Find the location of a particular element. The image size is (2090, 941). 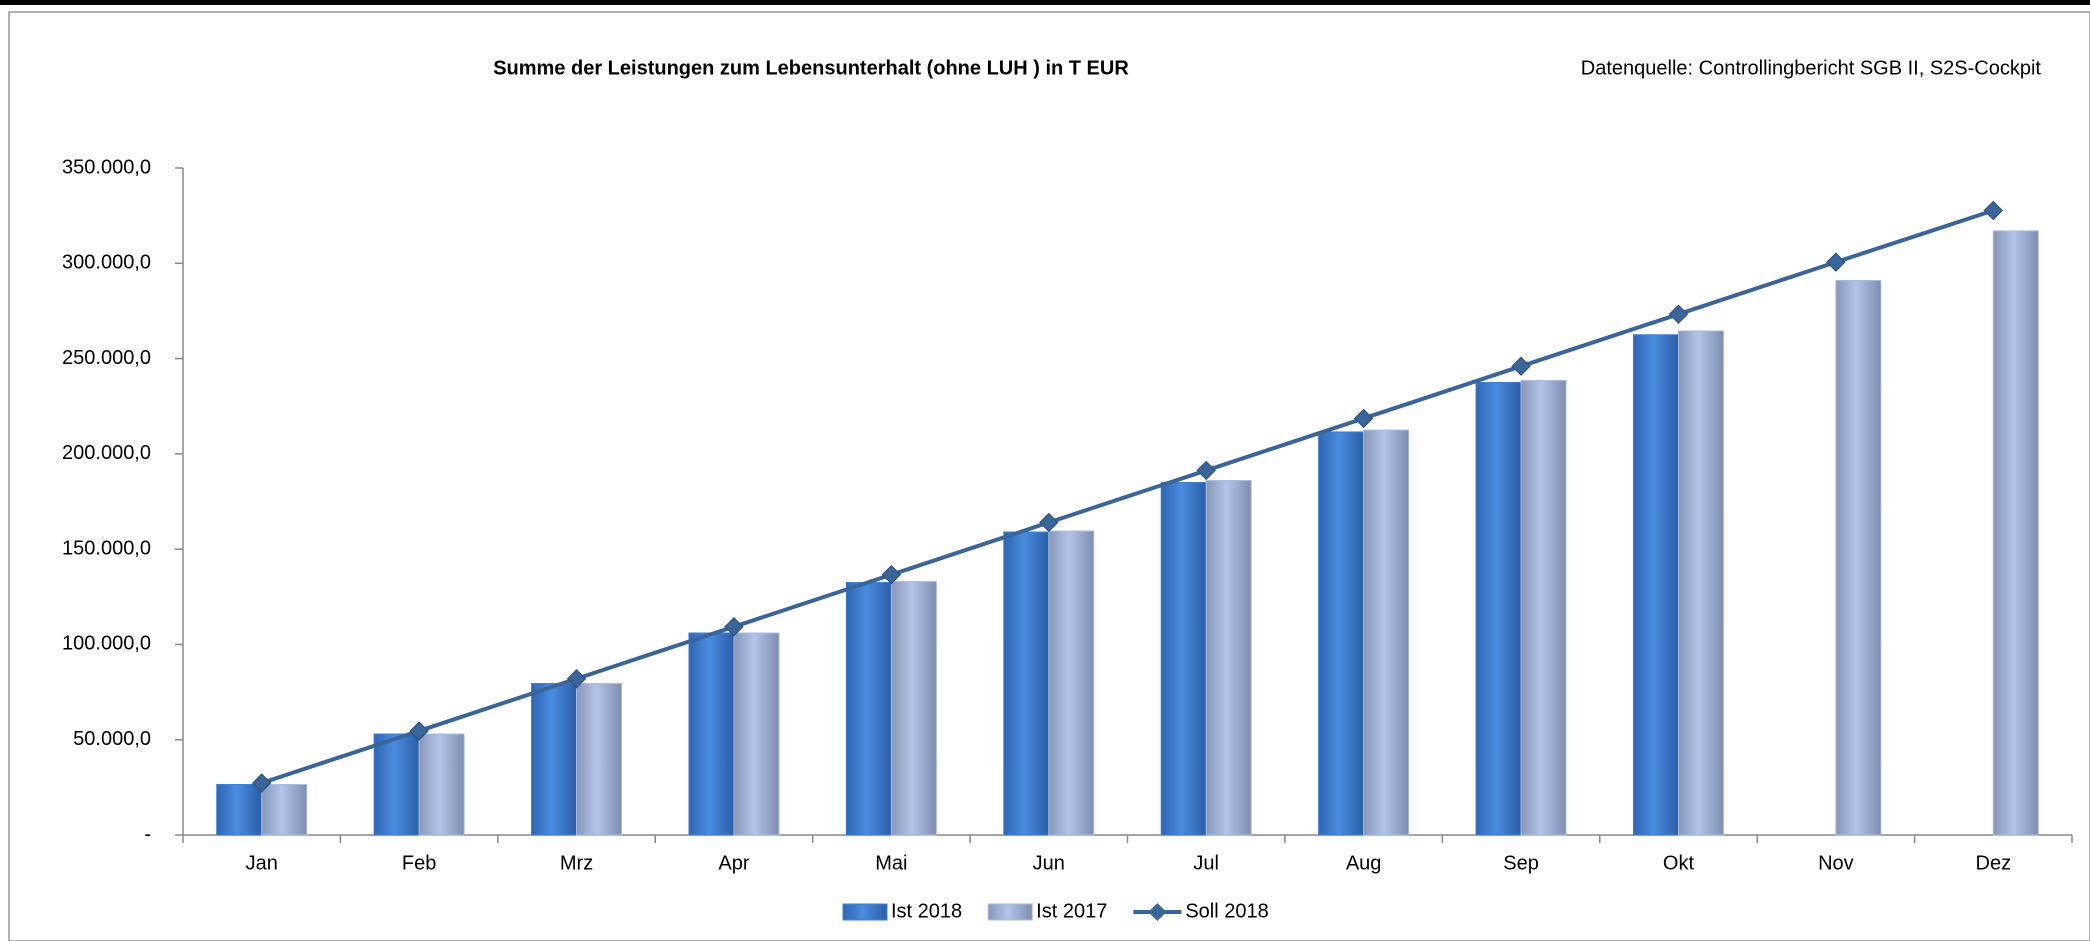

x-tick-label: Feb is located at coordinates (419, 863).